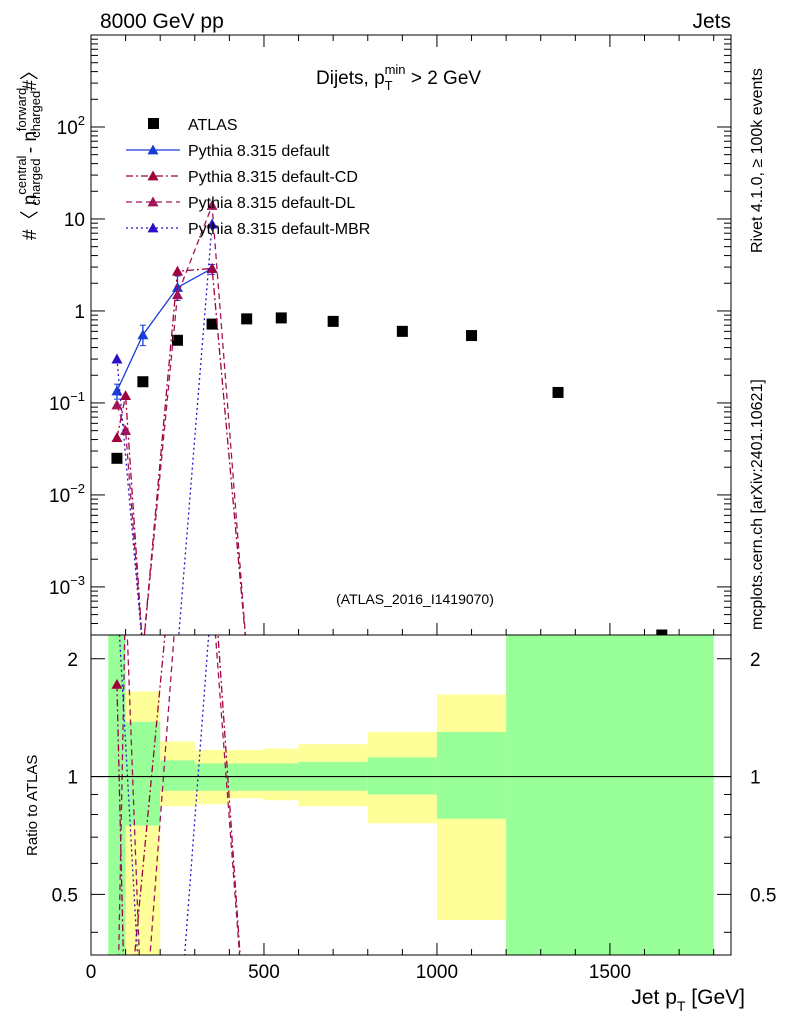 This screenshot has width=786, height=1024. I want to click on legend-label: Pythia 8.315 default-CD, so click(273, 177).